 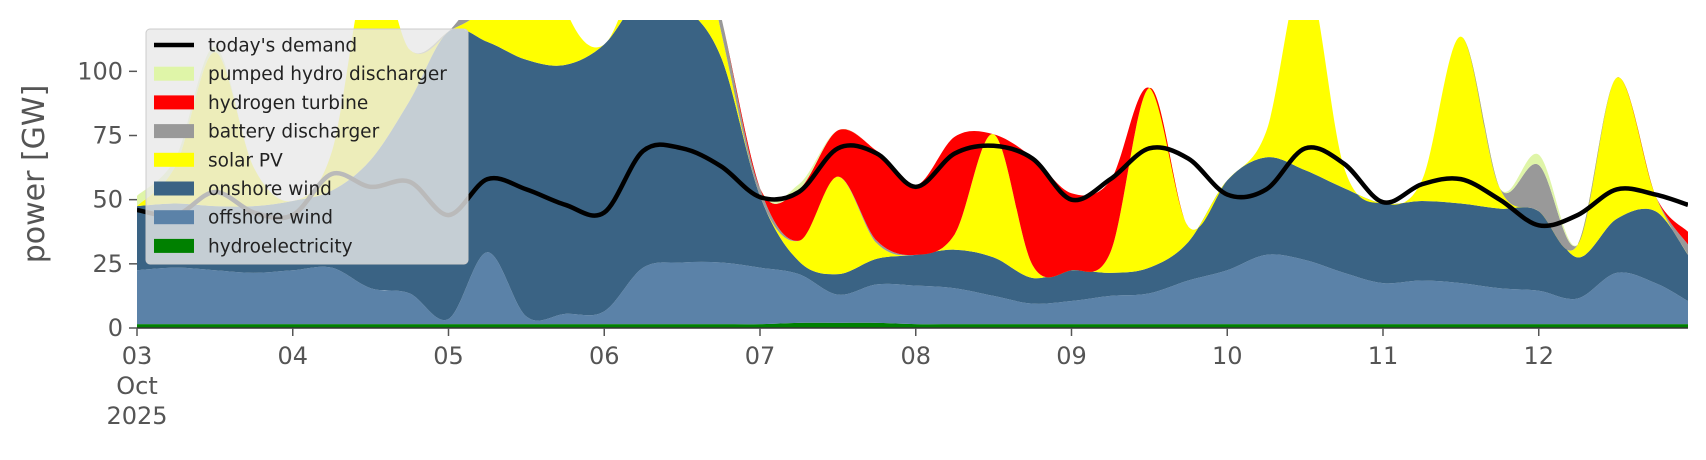 What do you see at coordinates (282, 46) in the screenshot?
I see `legend-label-today-s-demand: today's demand` at bounding box center [282, 46].